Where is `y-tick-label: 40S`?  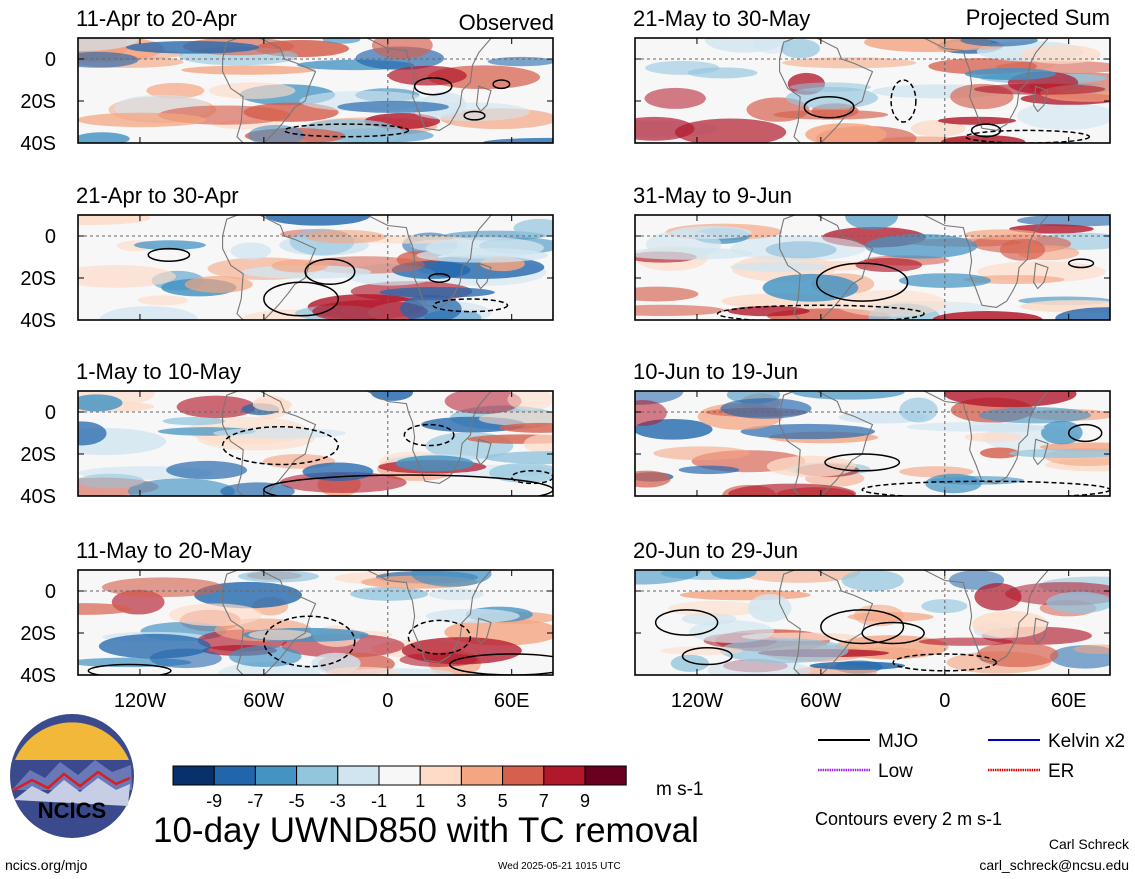
y-tick-label: 40S is located at coordinates (38, 676).